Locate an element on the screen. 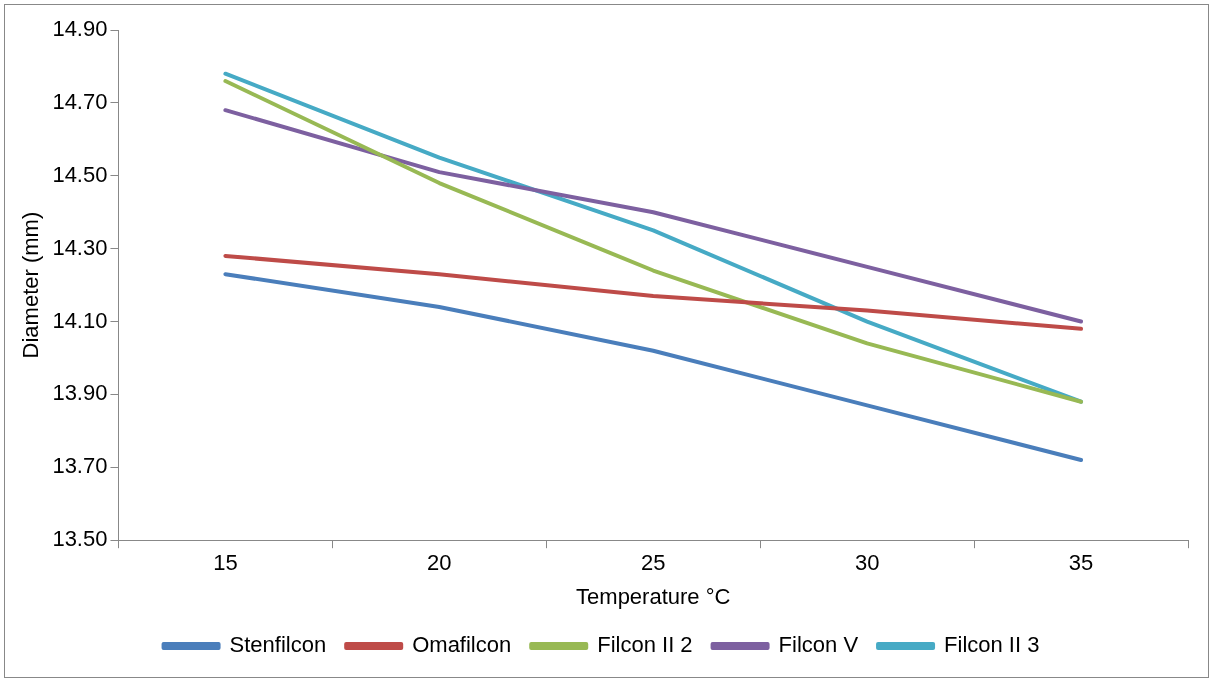  y-tick-label: 14.30 is located at coordinates (80, 247).